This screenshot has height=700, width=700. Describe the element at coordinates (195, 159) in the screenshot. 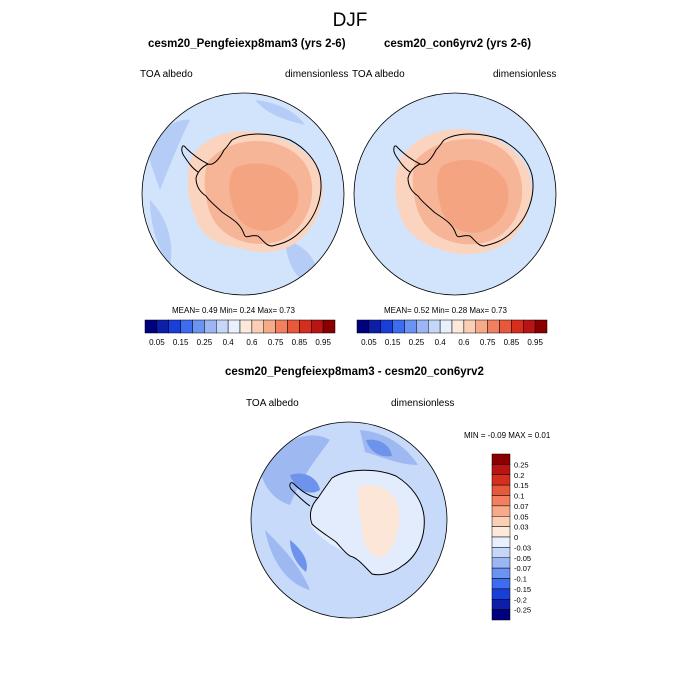

I see `panel1-peninsula-coast` at that location.